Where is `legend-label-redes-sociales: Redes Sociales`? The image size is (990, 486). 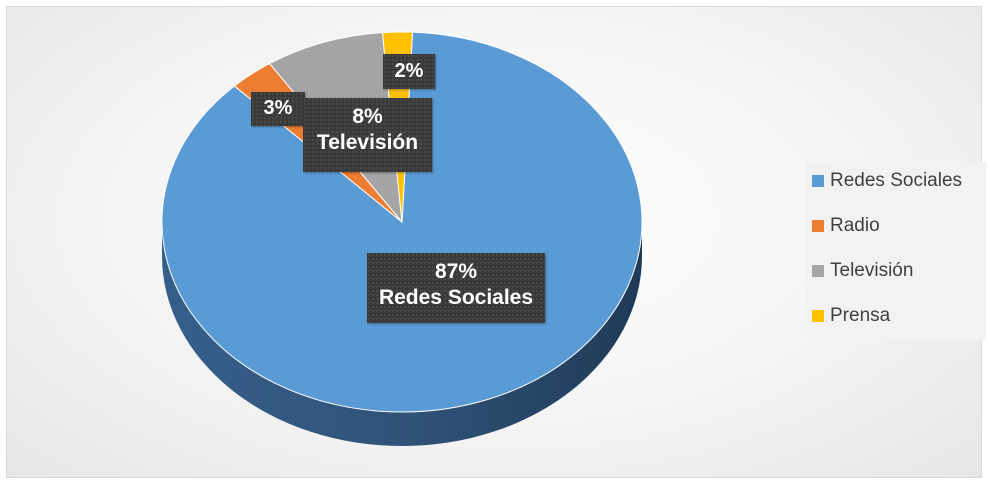
legend-label-redes-sociales: Redes Sociales is located at coordinates (896, 180).